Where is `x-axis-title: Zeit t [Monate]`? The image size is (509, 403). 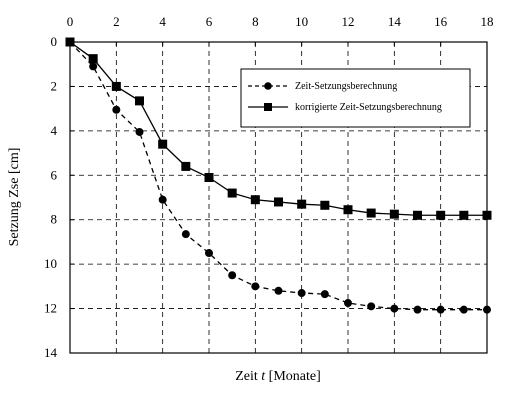 x-axis-title: Zeit t [Monate] is located at coordinates (278, 376).